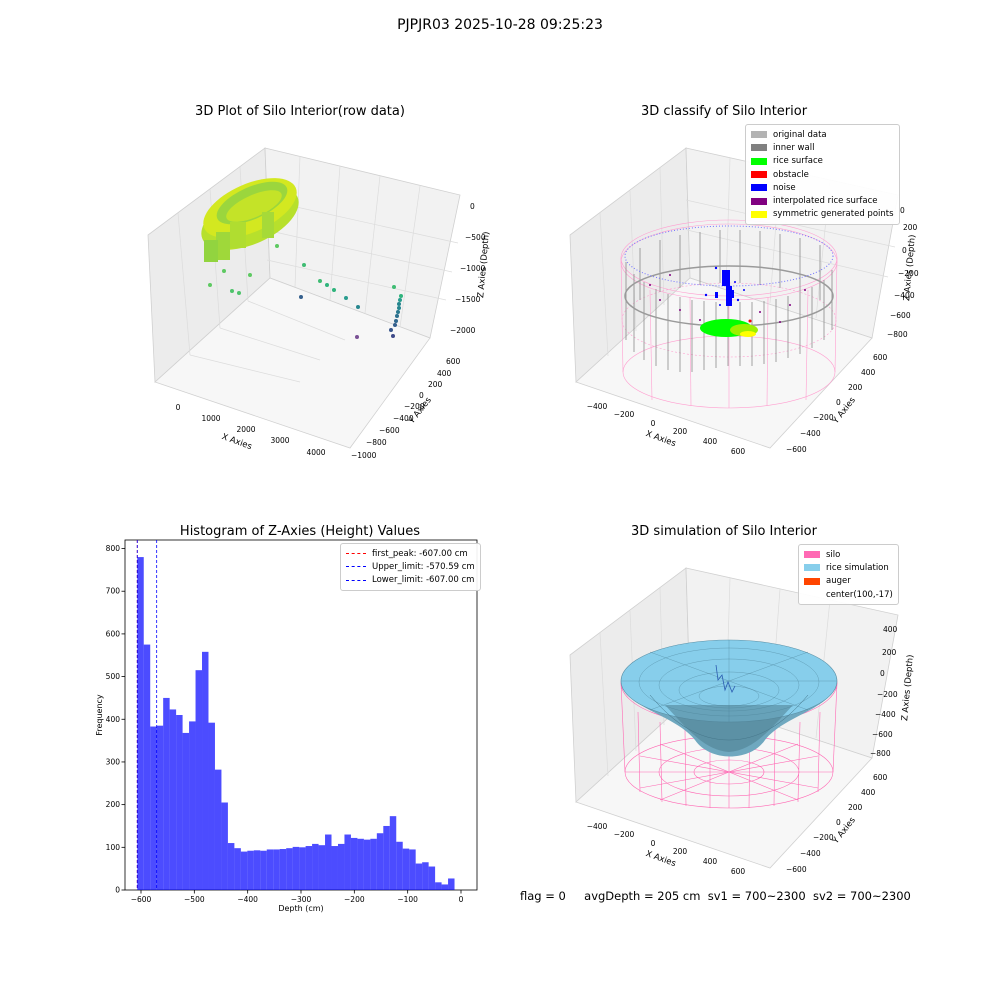 Image resolution: width=1000 pixels, height=1000 pixels. I want to click on raw-panel-title: 3D Plot of Silo Interior(row data), so click(300, 111).